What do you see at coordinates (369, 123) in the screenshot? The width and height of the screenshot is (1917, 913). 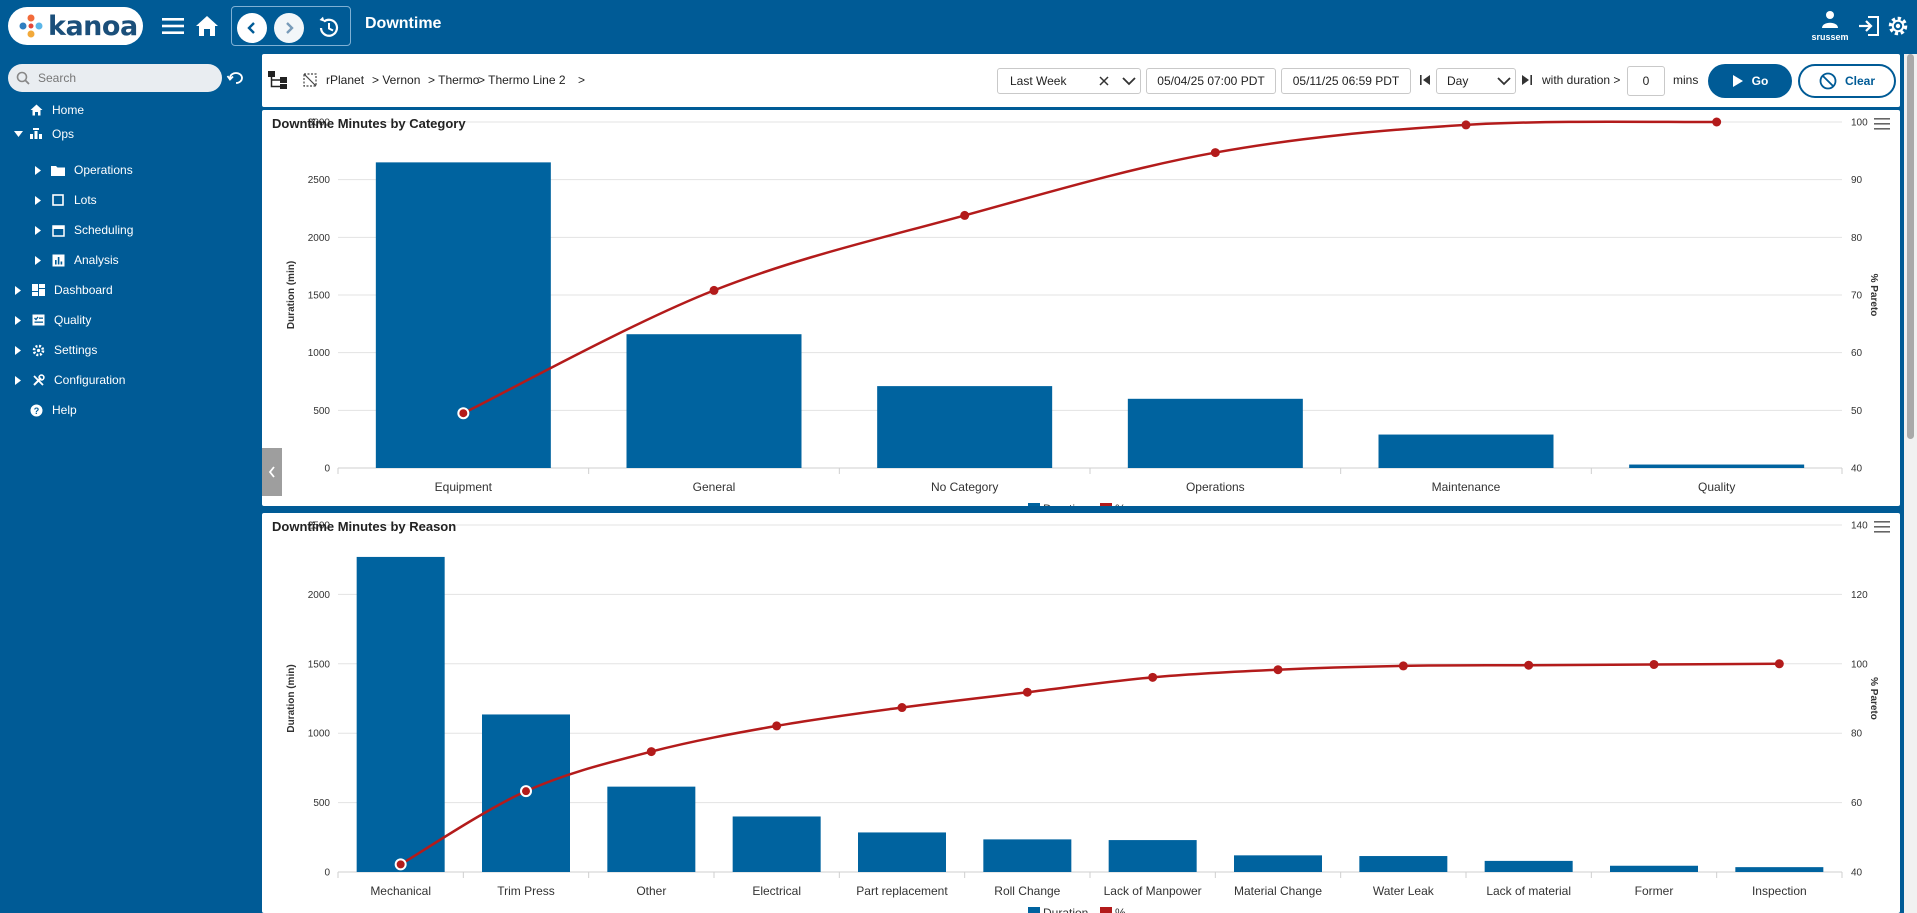 I see `chart-title: Downtime Minutes by Category` at bounding box center [369, 123].